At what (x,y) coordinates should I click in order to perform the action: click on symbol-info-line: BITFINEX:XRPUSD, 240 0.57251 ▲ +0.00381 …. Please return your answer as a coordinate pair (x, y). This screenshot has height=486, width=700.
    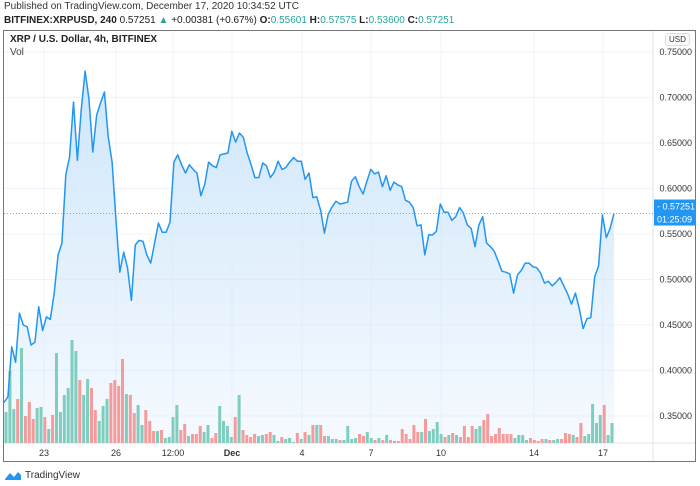
    Looking at the image, I should click on (229, 20).